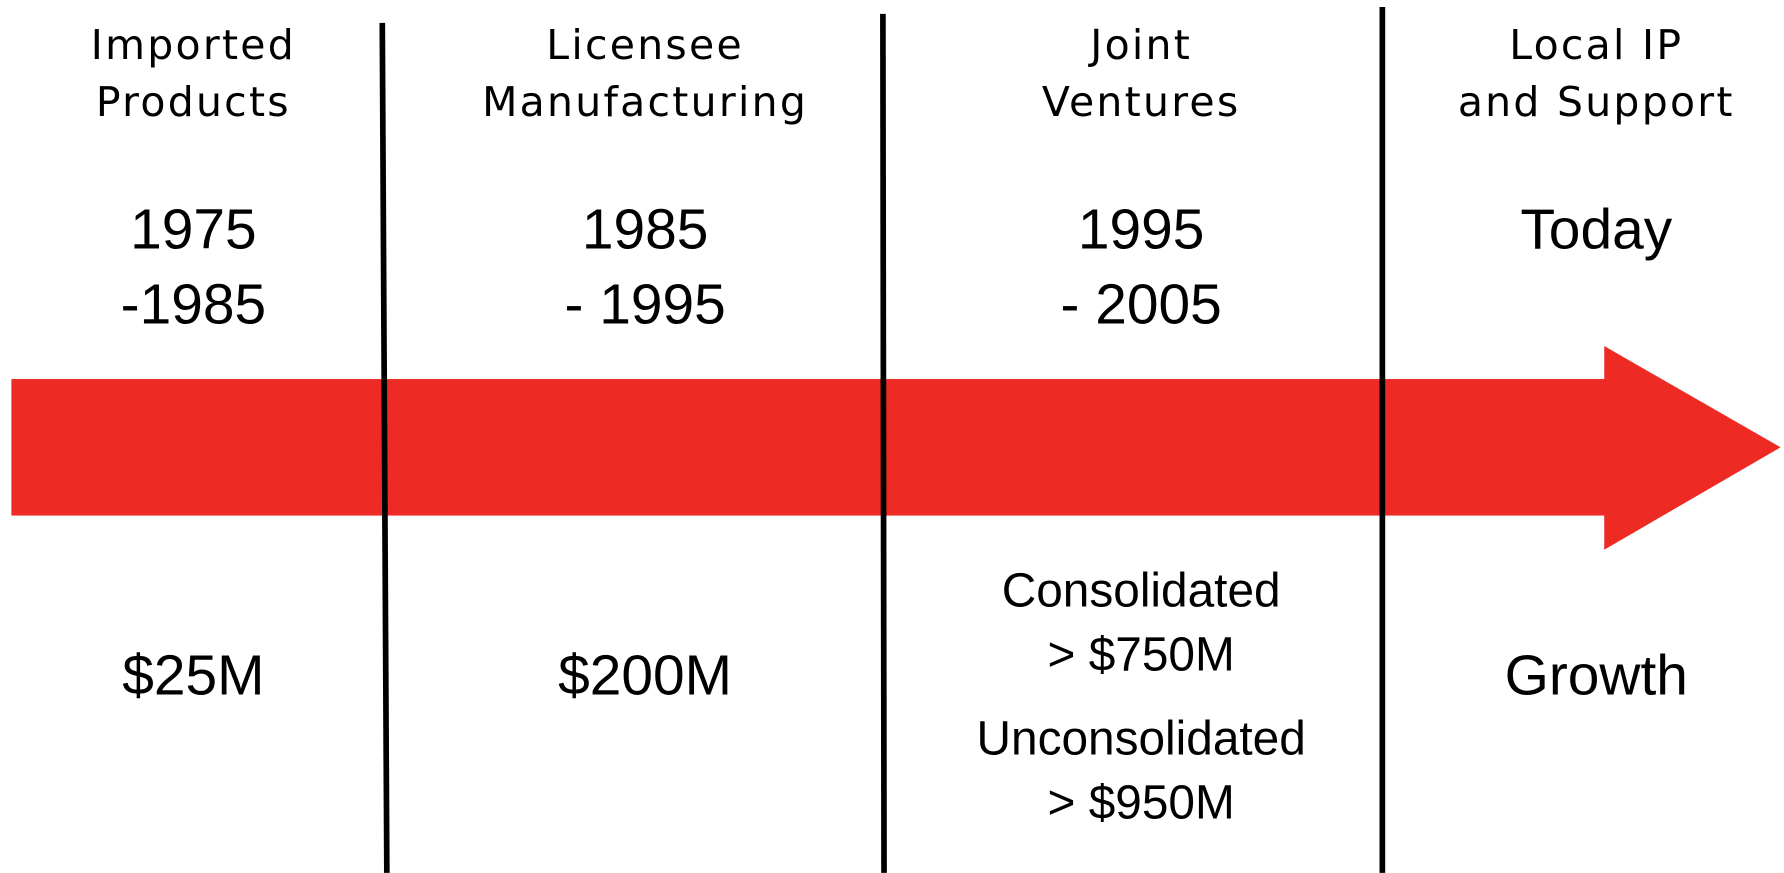  I want to click on period: -1985, so click(193, 305).